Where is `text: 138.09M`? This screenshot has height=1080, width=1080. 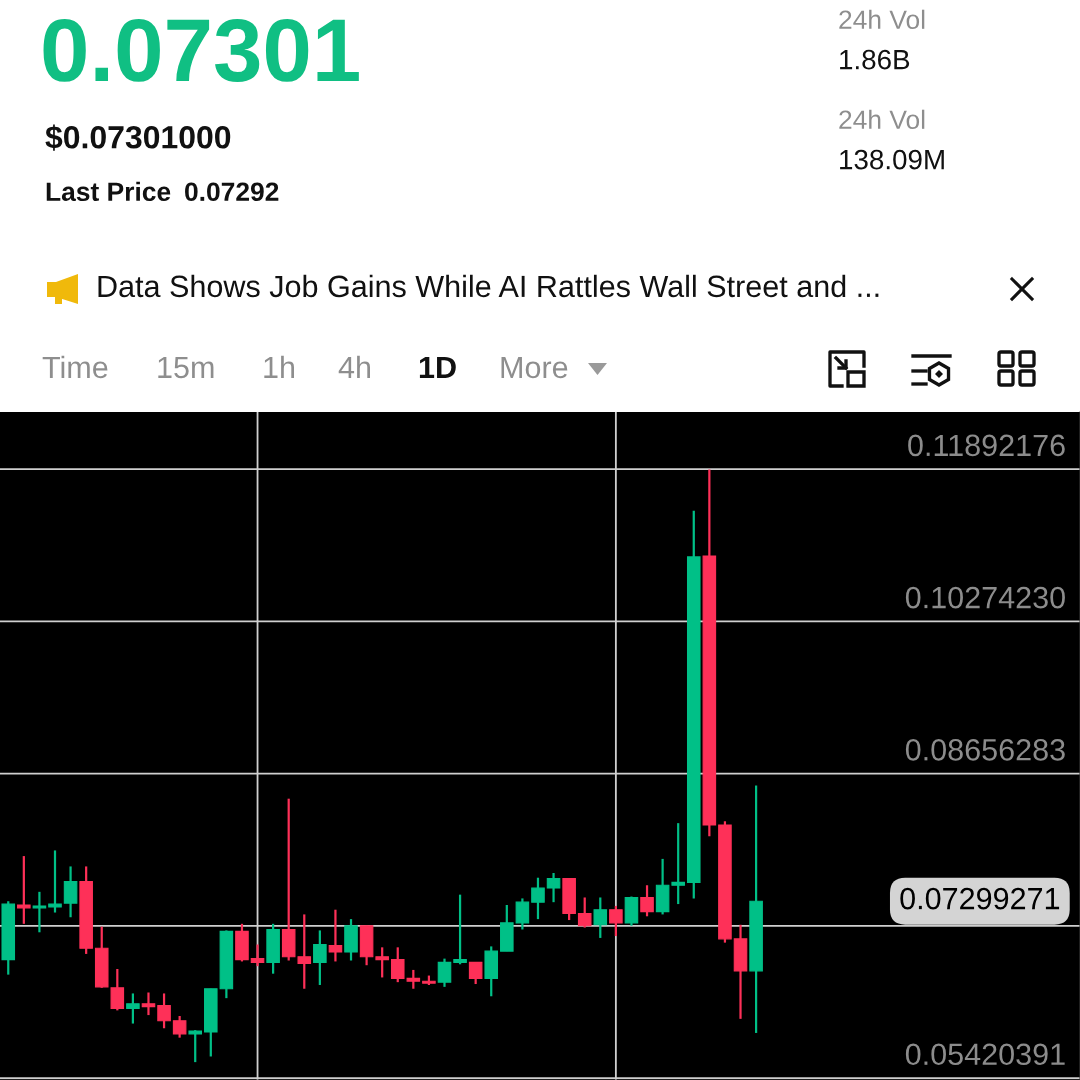
text: 138.09M is located at coordinates (892, 159).